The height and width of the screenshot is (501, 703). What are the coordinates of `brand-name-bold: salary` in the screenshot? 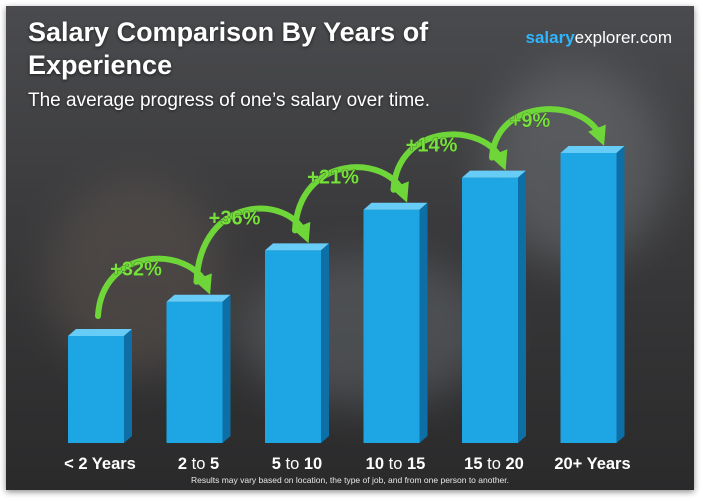 It's located at (550, 37).